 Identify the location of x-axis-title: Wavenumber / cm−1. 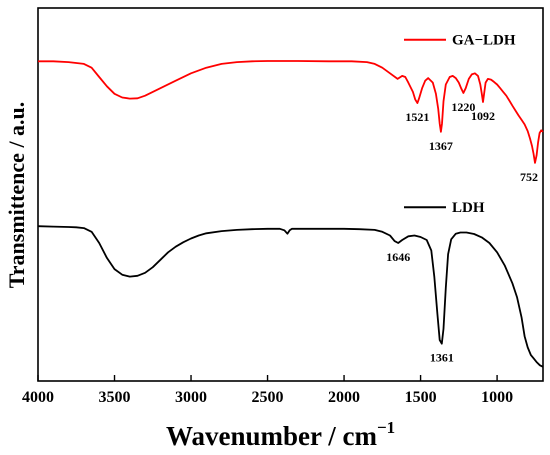
(280, 434).